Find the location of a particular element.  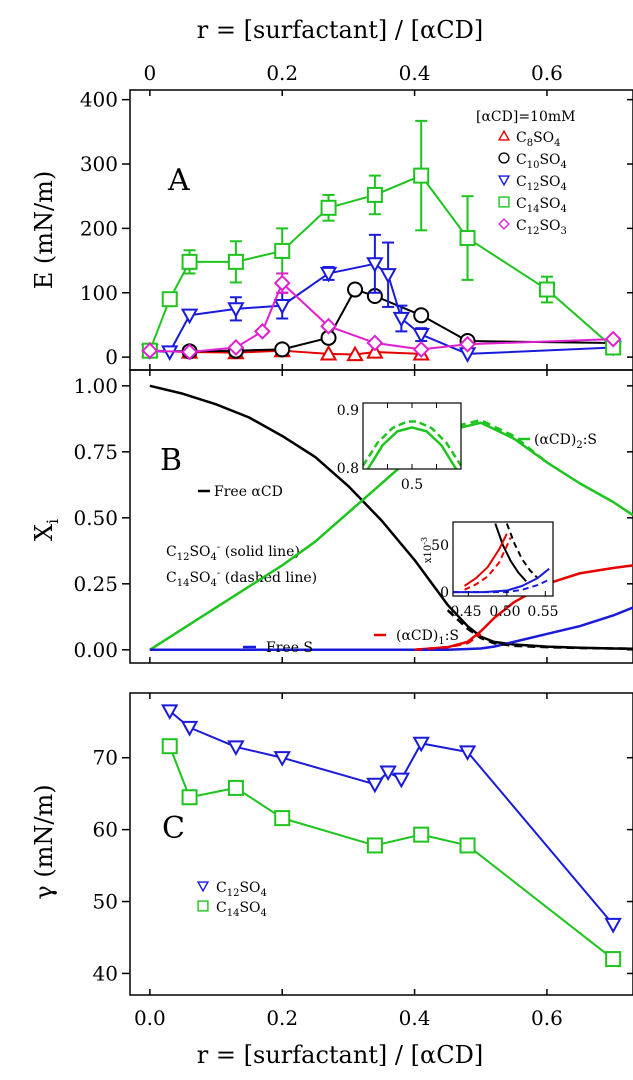

panel-b-ylabel: Xi is located at coordinates (46, 530).